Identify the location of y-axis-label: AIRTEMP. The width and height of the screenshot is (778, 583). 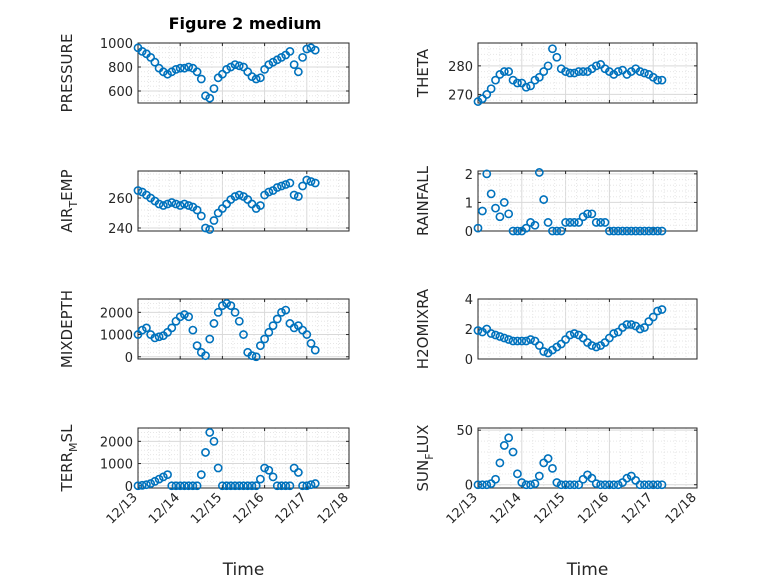
(69, 200).